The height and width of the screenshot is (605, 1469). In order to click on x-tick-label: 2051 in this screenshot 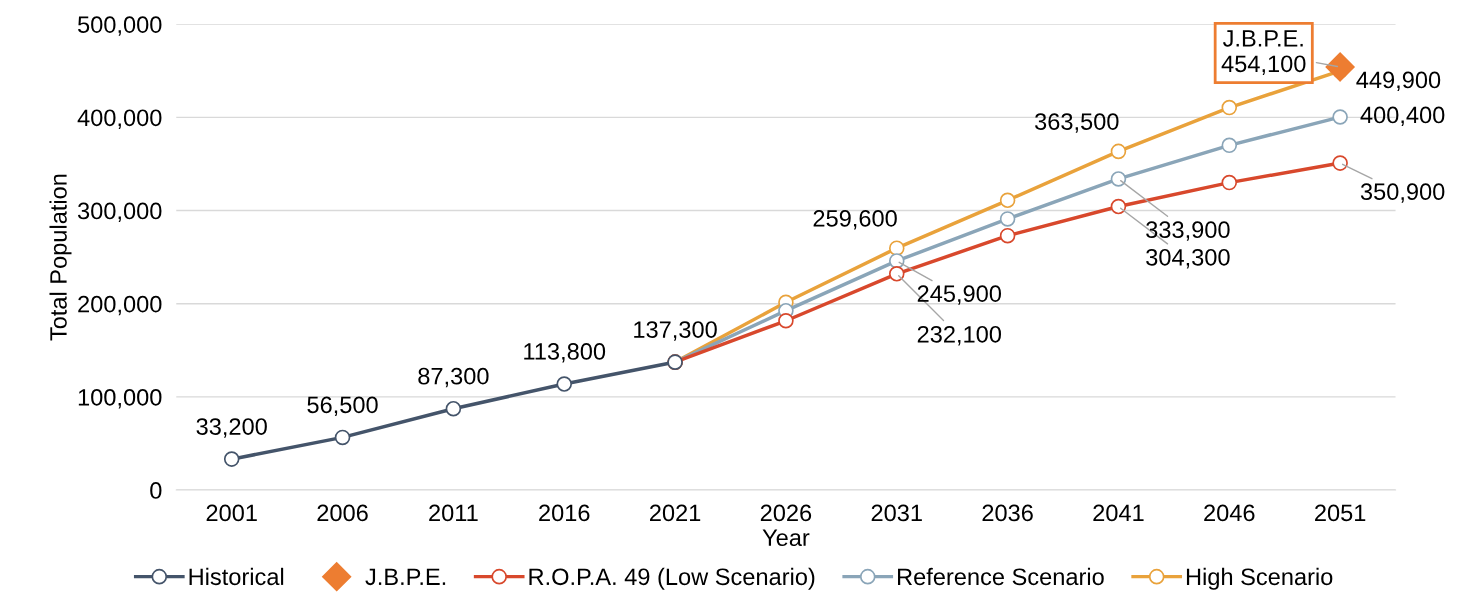, I will do `click(1340, 513)`.